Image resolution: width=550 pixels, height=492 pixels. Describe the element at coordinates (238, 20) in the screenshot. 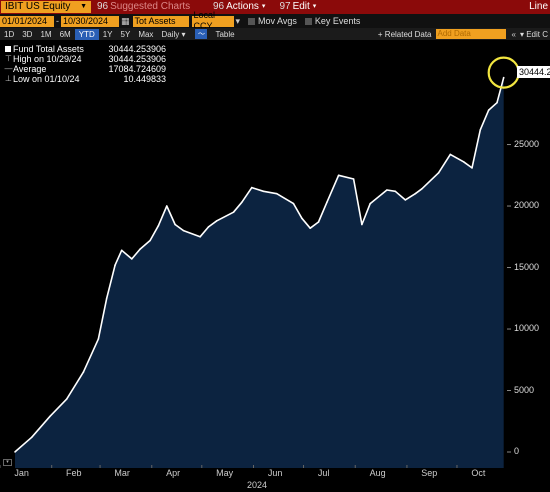

I see `currency-dropdown-icon: ▾` at that location.